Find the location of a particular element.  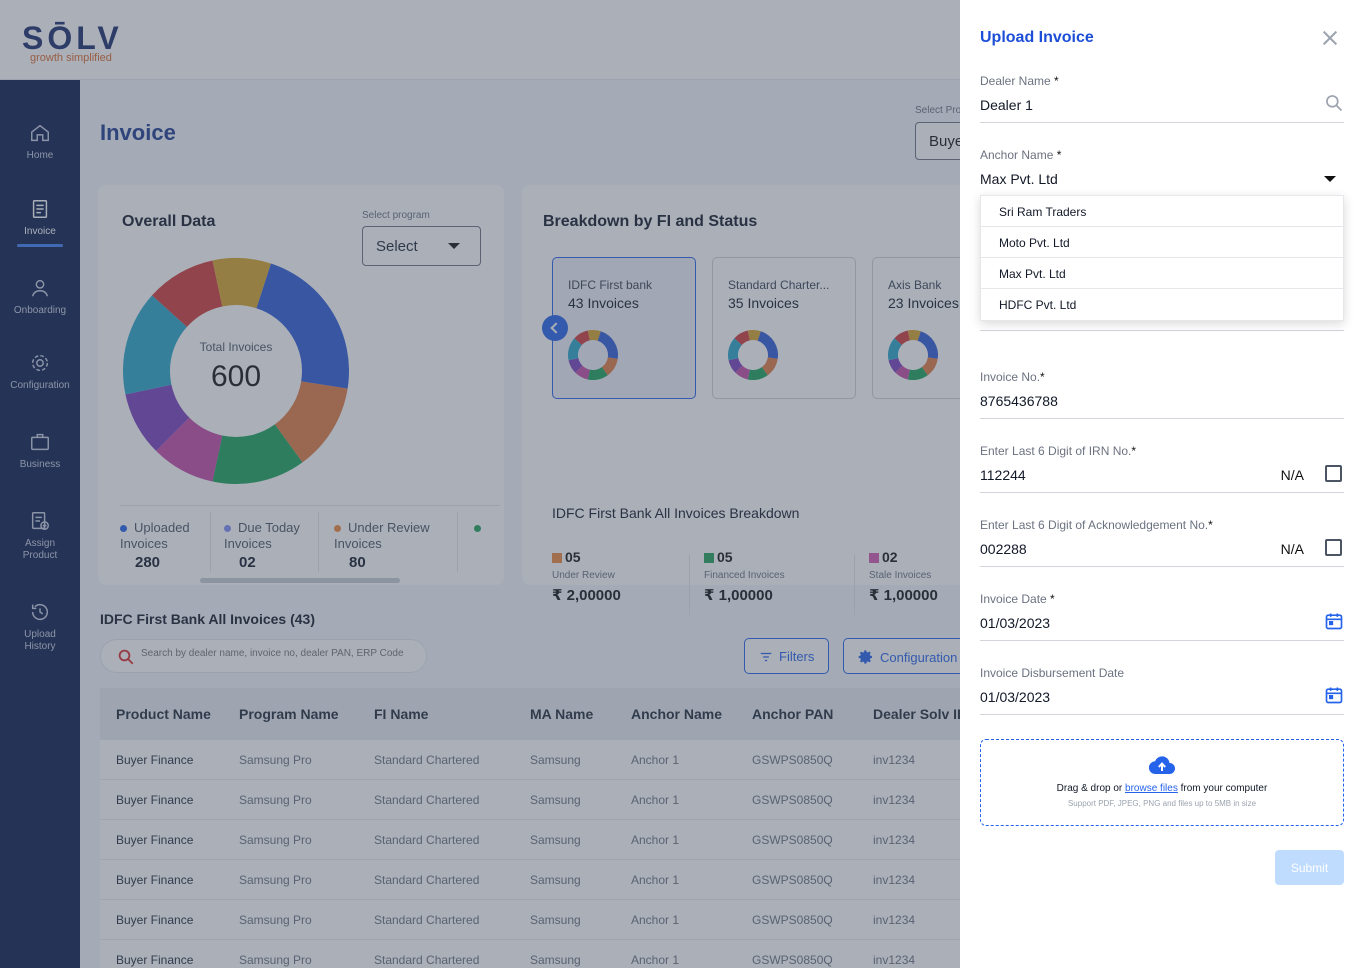

table-cell: Samsung Pro is located at coordinates (275, 960).